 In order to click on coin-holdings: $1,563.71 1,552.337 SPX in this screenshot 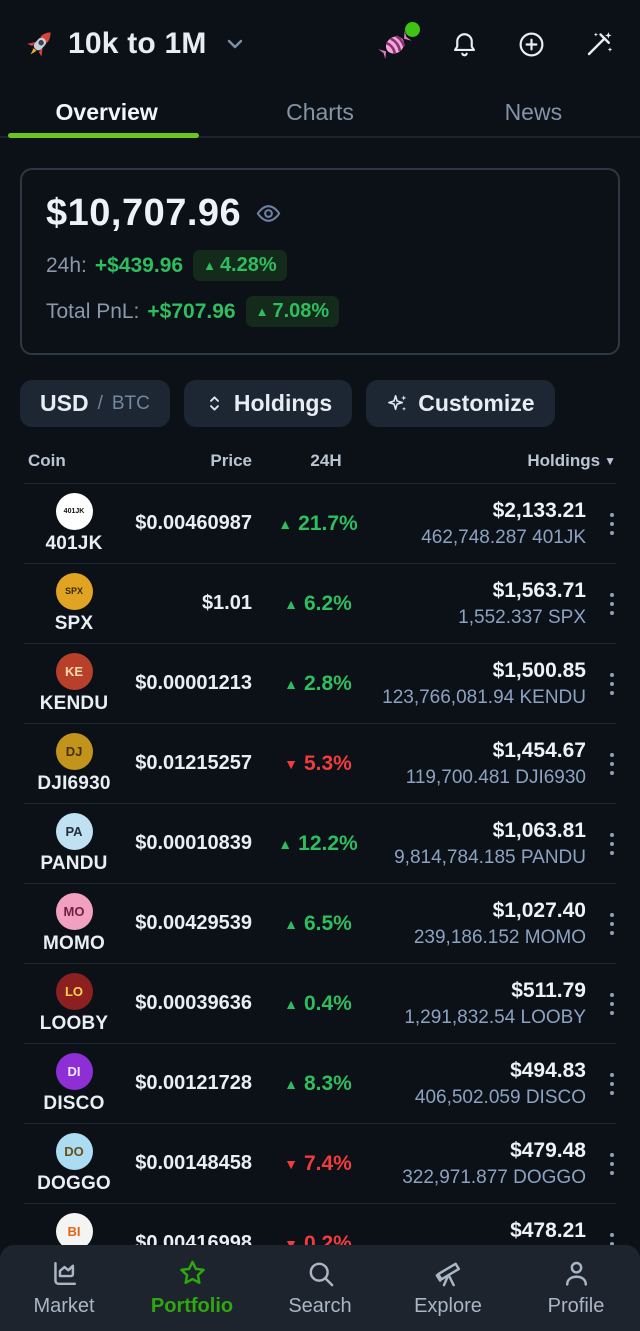, I will do `click(480, 604)`.